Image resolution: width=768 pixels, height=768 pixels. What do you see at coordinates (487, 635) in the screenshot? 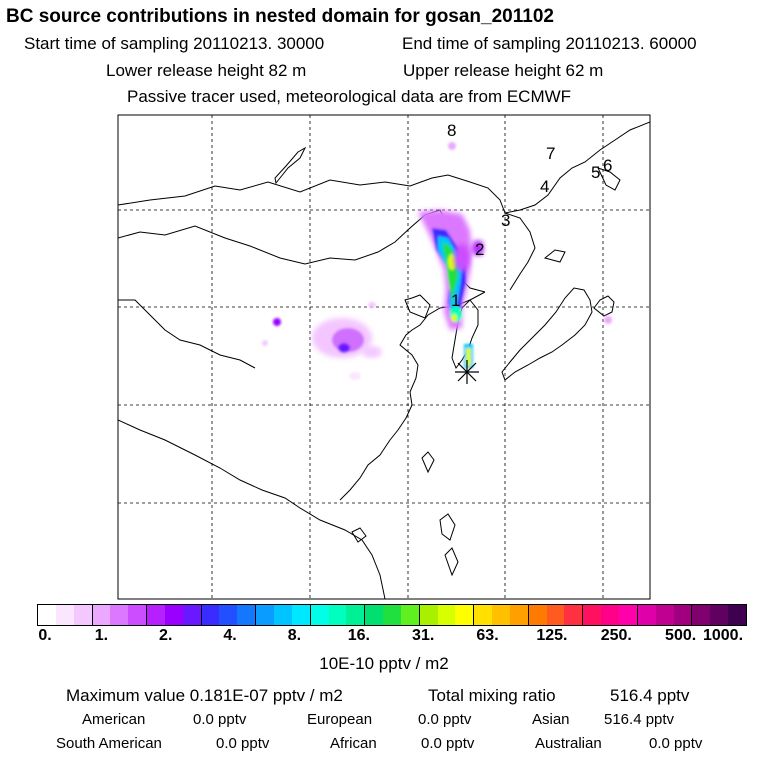
I see `colorbar-tick-label: 63.` at bounding box center [487, 635].